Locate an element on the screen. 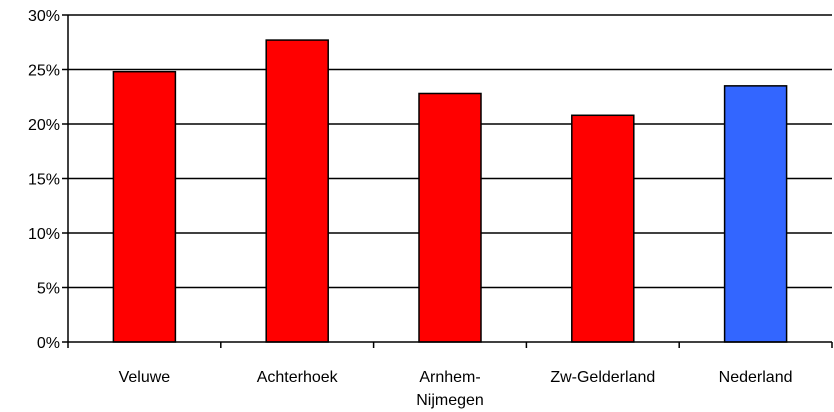 The image size is (834, 412). bar-arnhem-nijmegen is located at coordinates (450, 217).